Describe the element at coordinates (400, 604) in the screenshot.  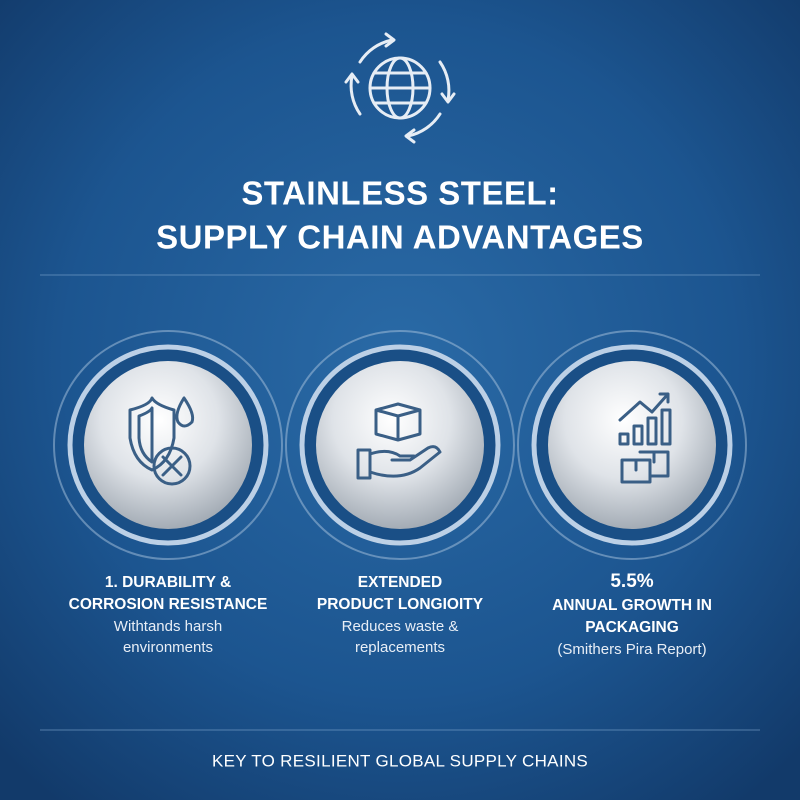
I see `card-heading: PRODUCT LONGIOITY` at that location.